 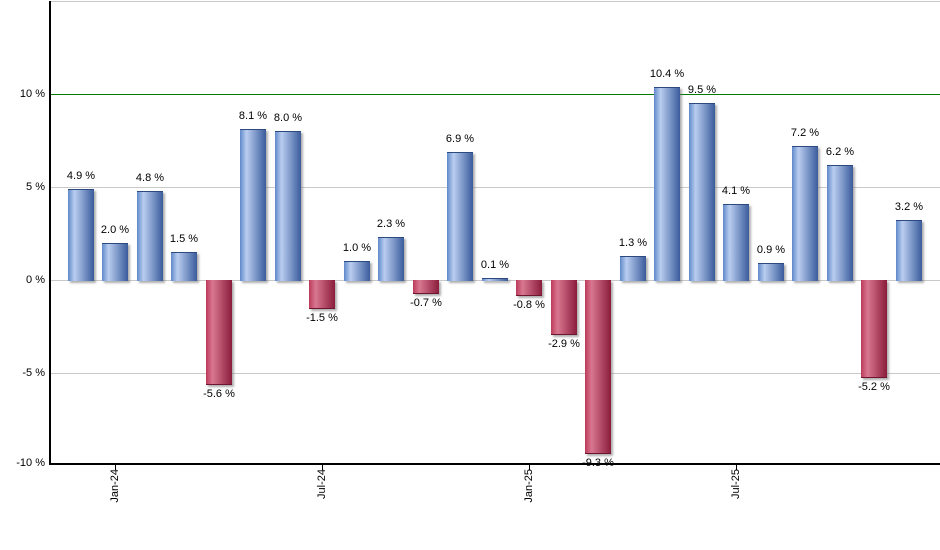 What do you see at coordinates (529, 486) in the screenshot?
I see `x-axis-tick-label: Jan-25` at bounding box center [529, 486].